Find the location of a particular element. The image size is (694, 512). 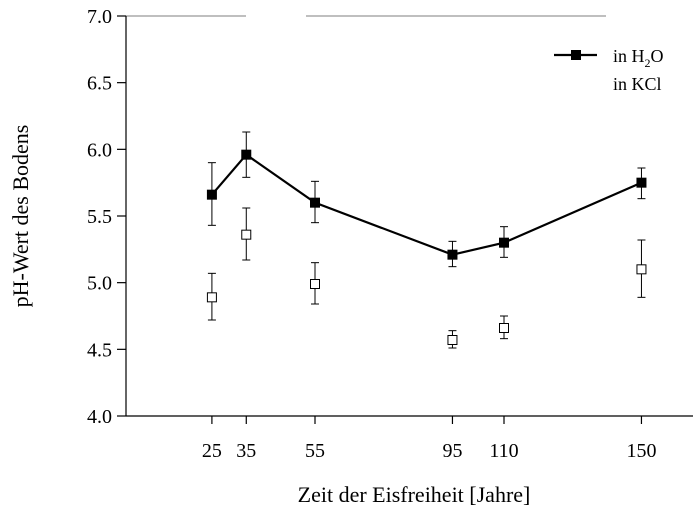

legend-subscript: 2 is located at coordinates (648, 63).